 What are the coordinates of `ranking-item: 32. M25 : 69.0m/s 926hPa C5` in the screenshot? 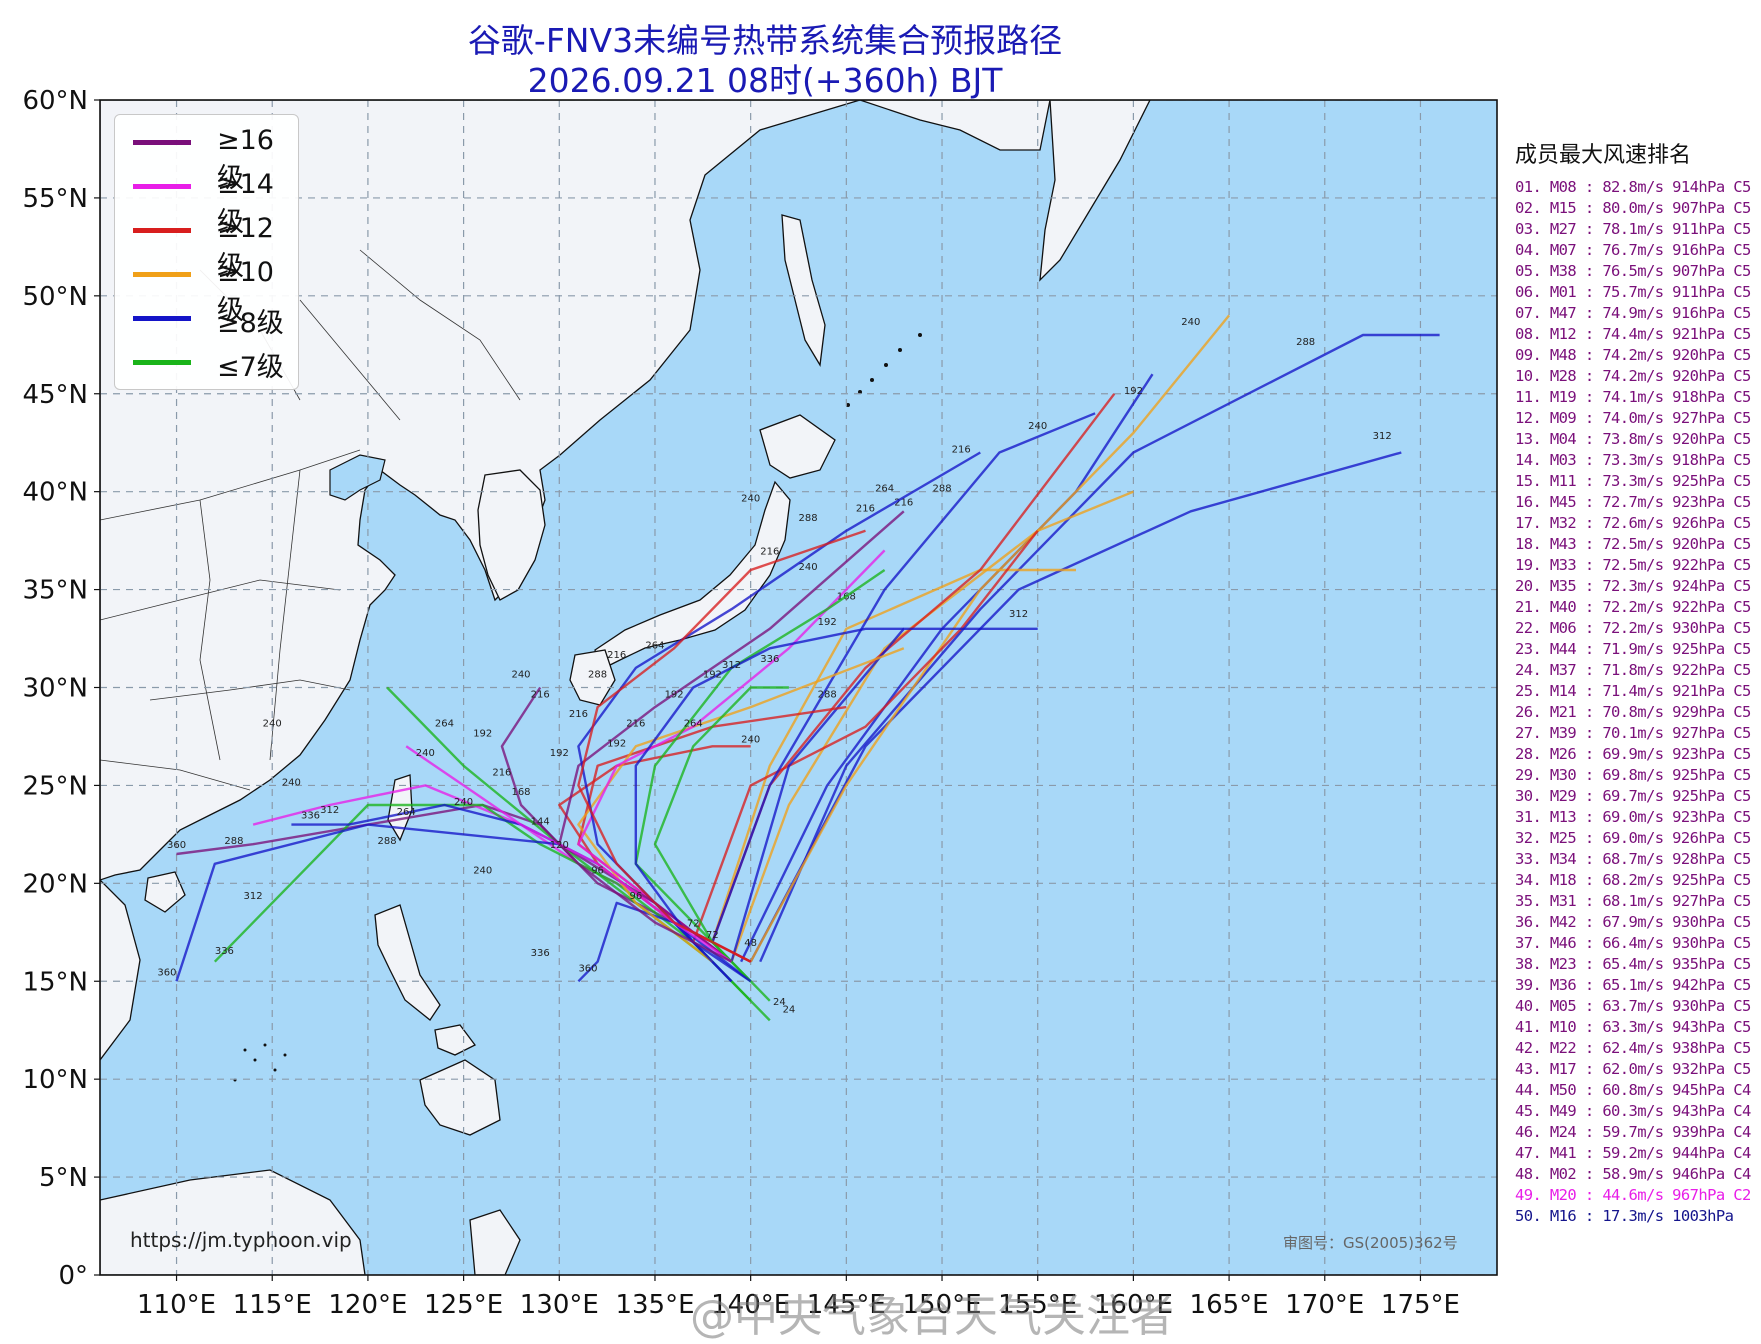 It's located at (1633, 838).